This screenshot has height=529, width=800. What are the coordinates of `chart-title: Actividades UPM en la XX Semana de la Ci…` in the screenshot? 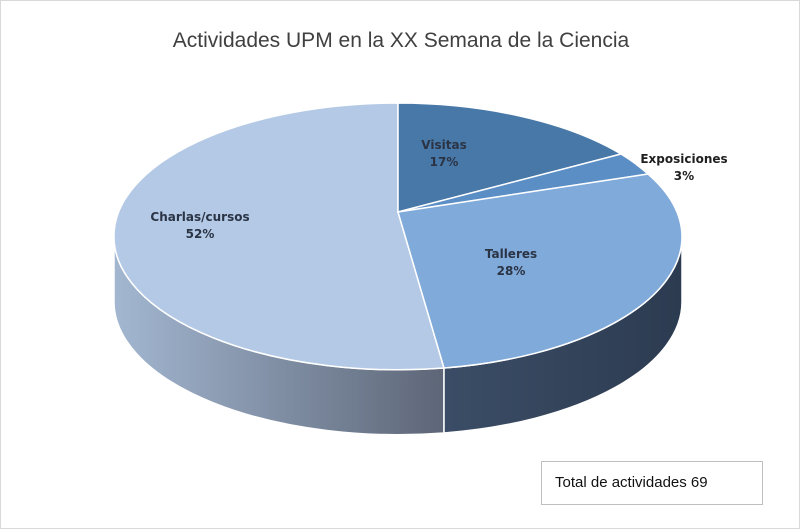 It's located at (401, 40).